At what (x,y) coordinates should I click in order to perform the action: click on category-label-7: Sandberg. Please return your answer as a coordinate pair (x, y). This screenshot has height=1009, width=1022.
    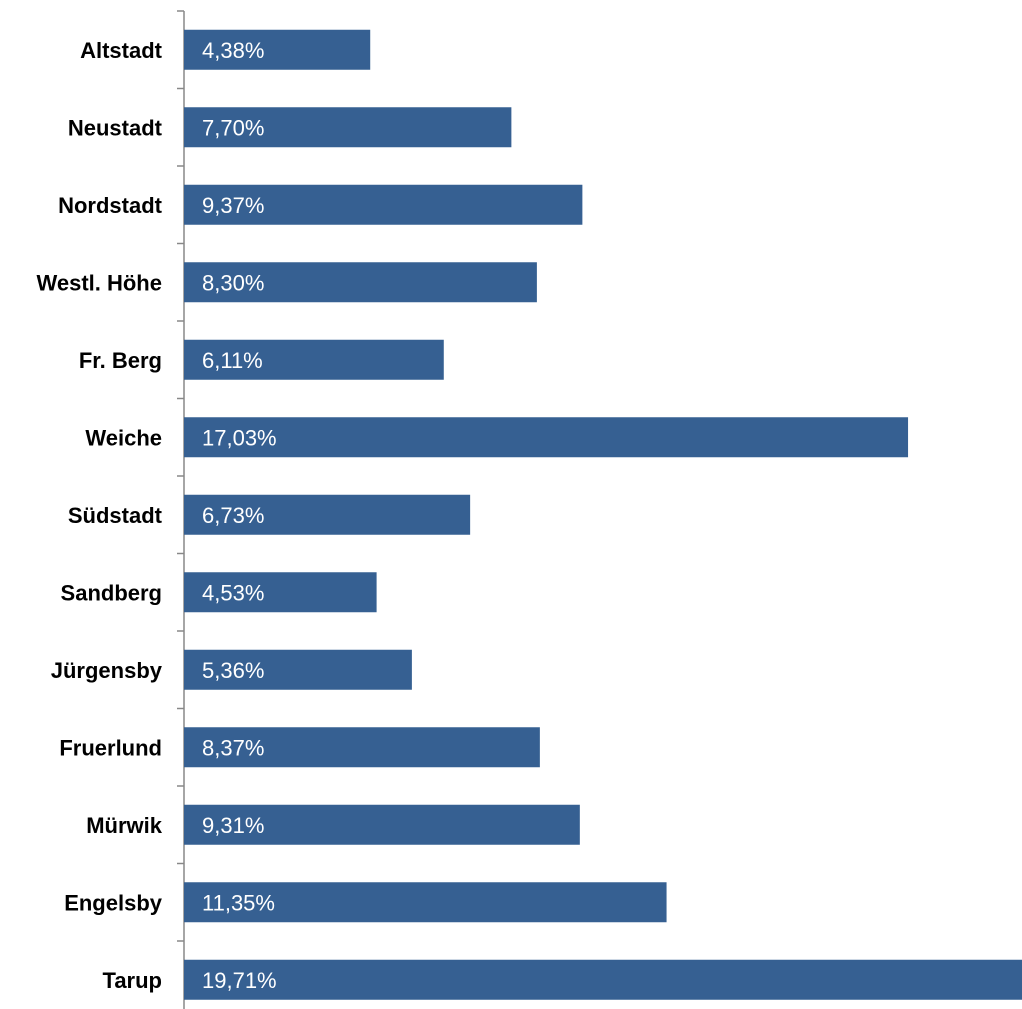
    Looking at the image, I should click on (111, 592).